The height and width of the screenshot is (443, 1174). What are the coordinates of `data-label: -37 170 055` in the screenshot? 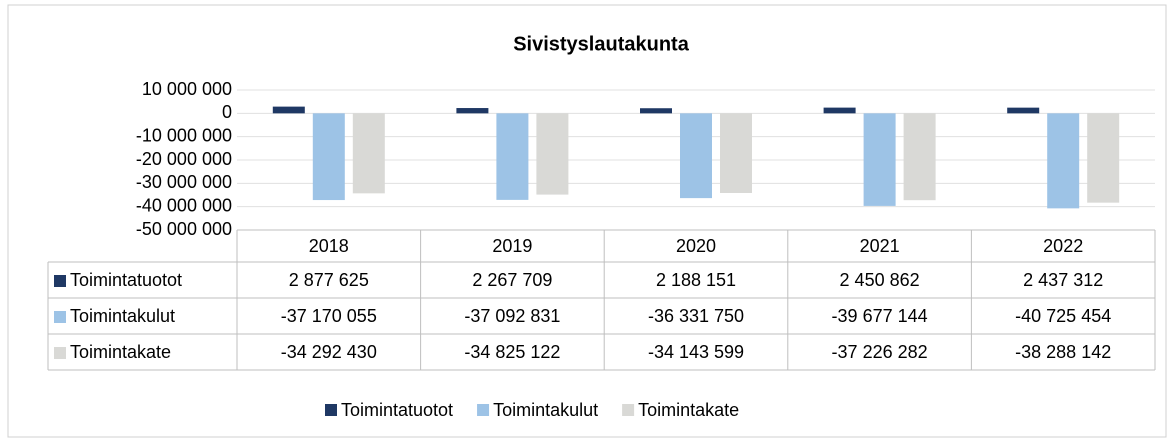 It's located at (329, 316).